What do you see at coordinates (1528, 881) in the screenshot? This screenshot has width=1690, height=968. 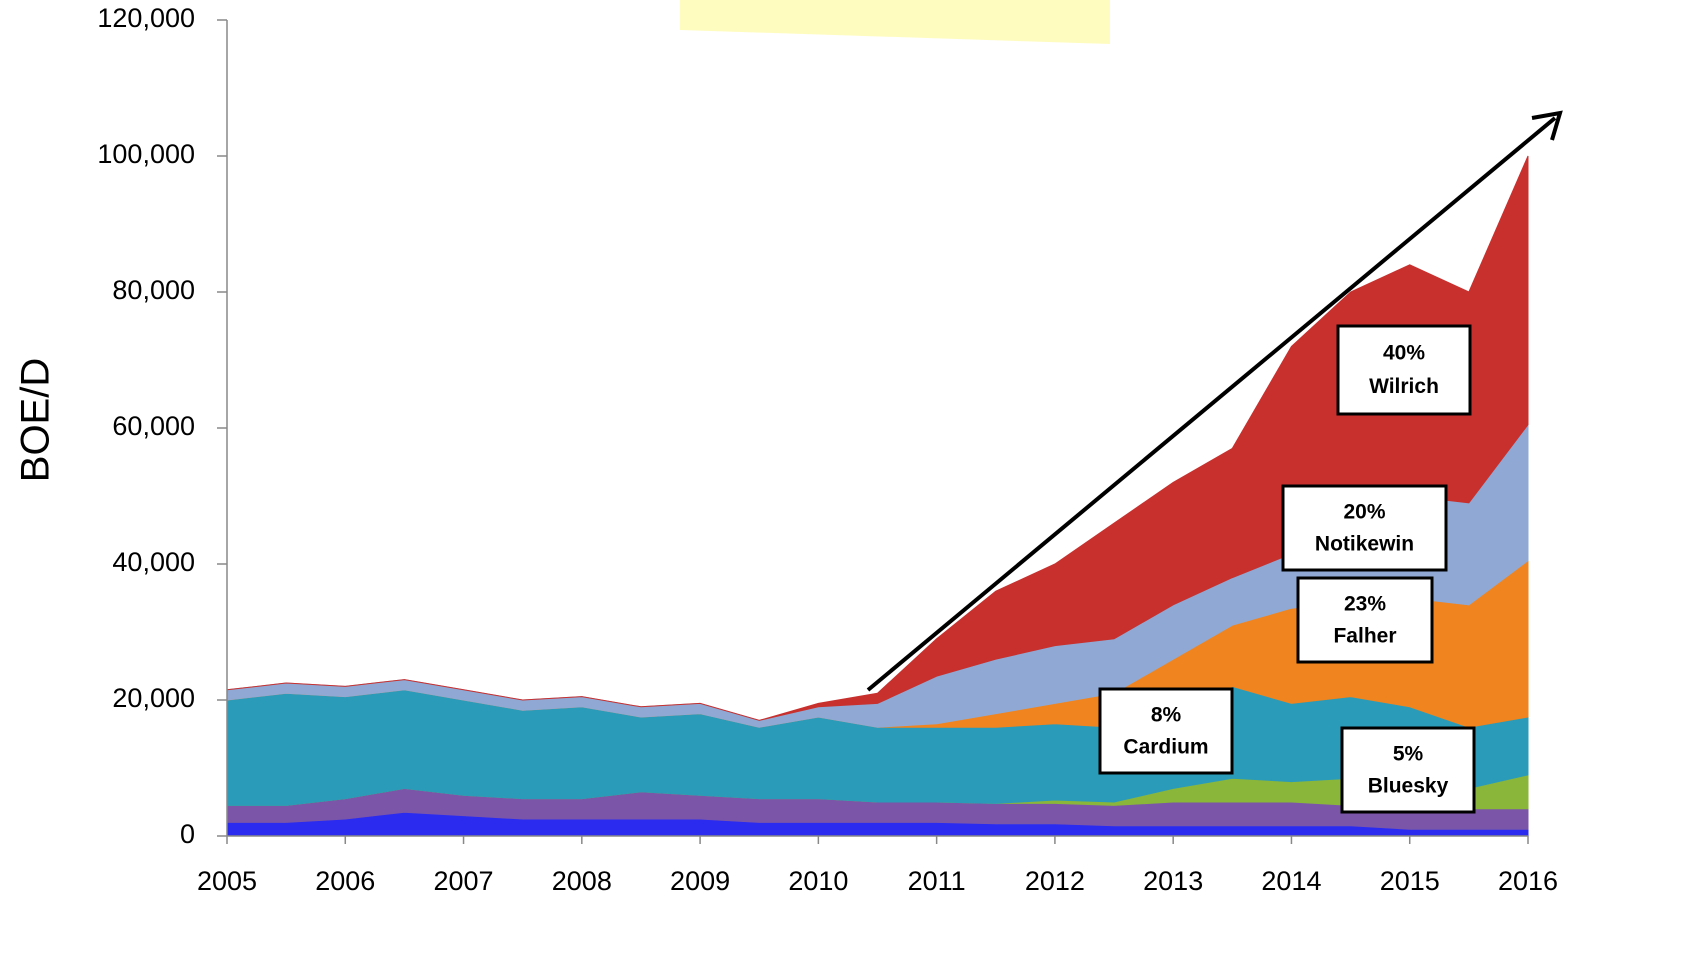 I see `x-tick-label: 2016` at bounding box center [1528, 881].